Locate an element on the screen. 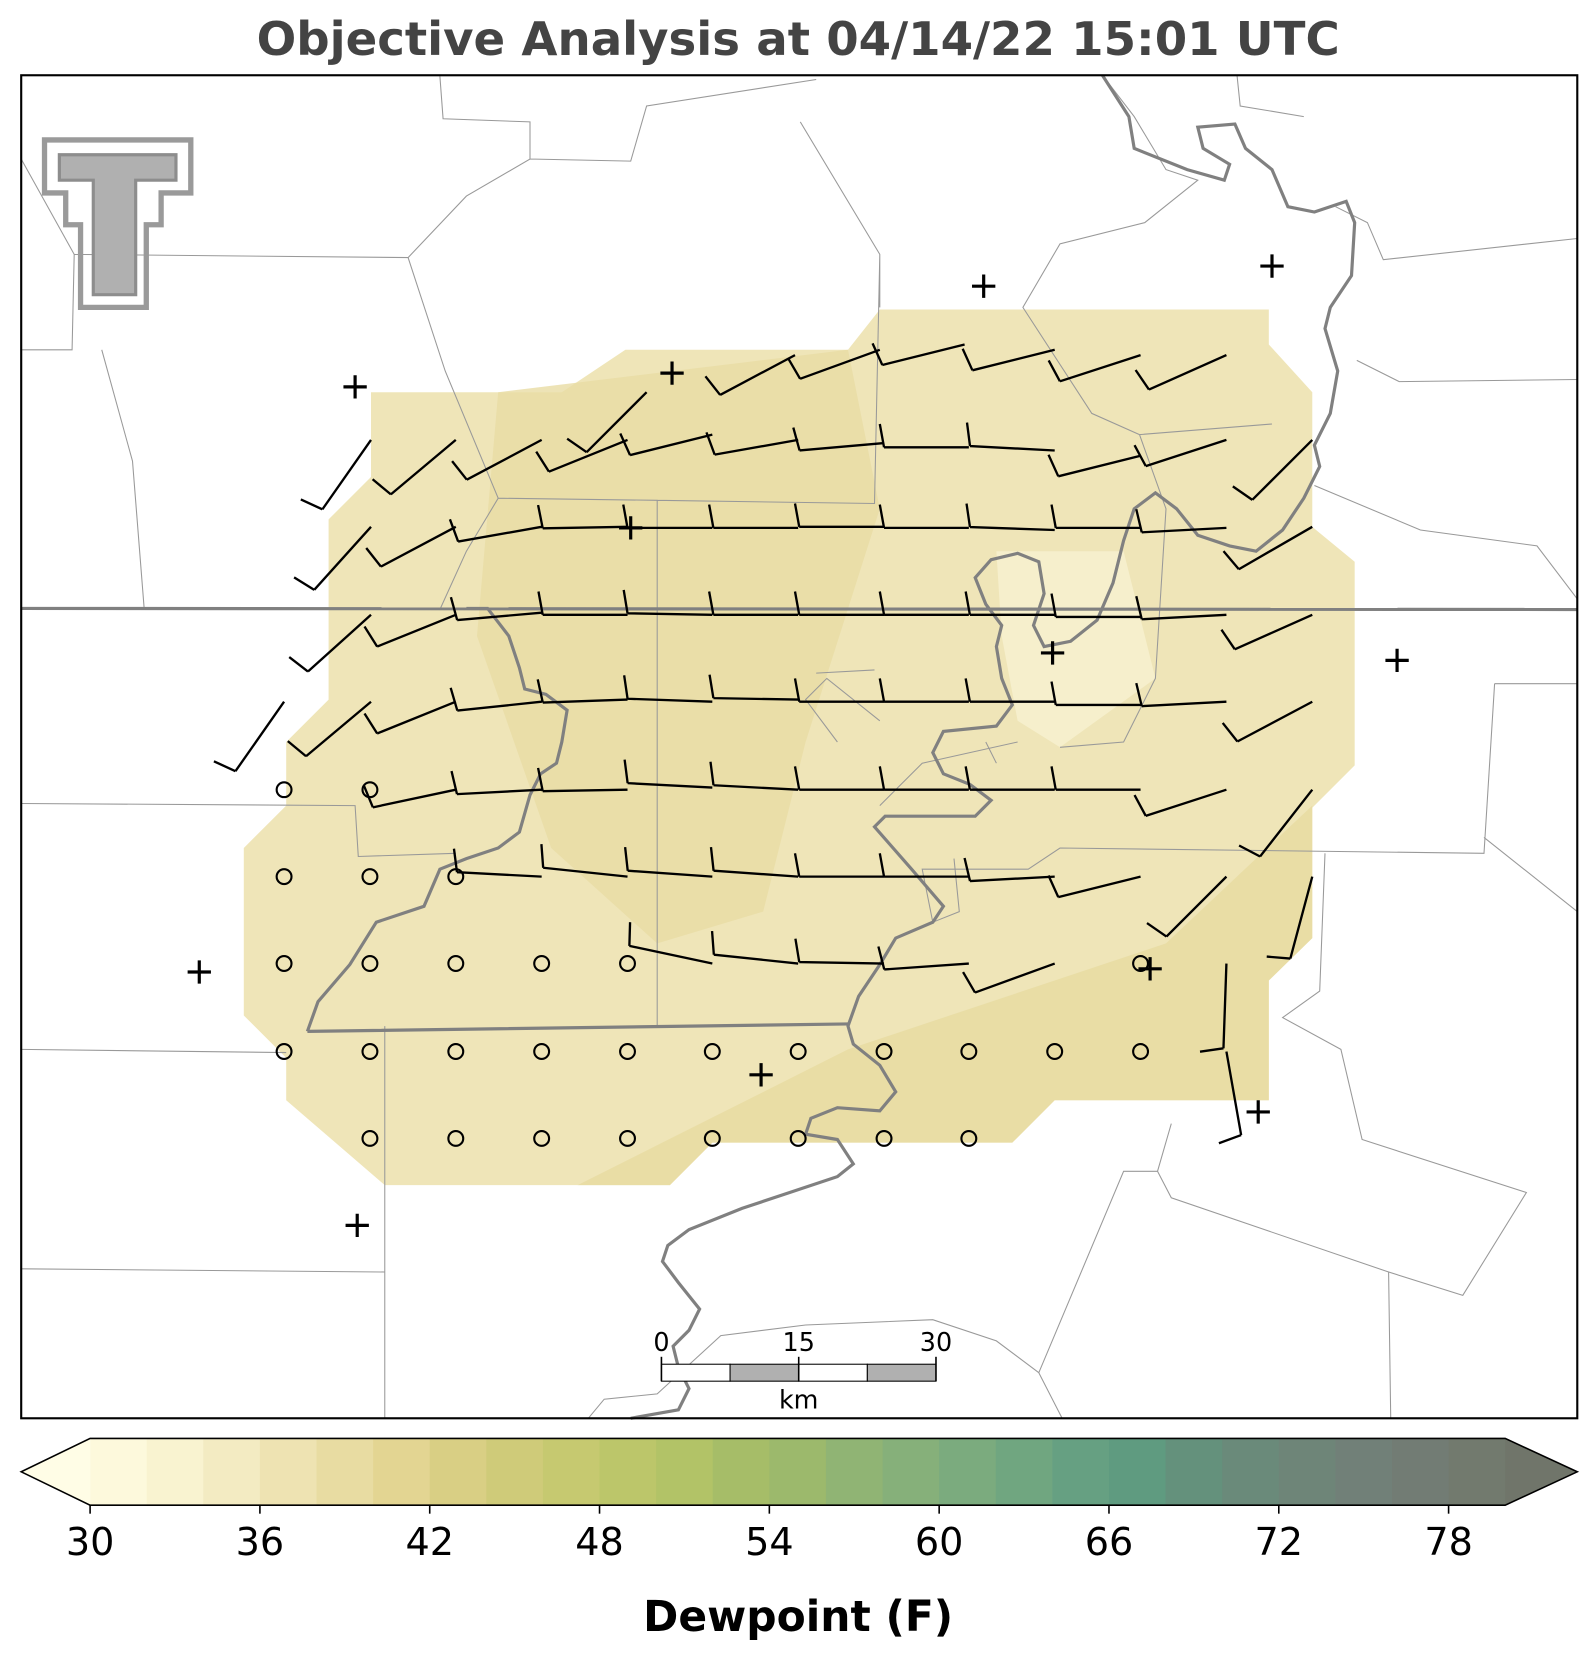 The height and width of the screenshot is (1654, 1590). colorbar-tick-label: 30 is located at coordinates (90, 1542).